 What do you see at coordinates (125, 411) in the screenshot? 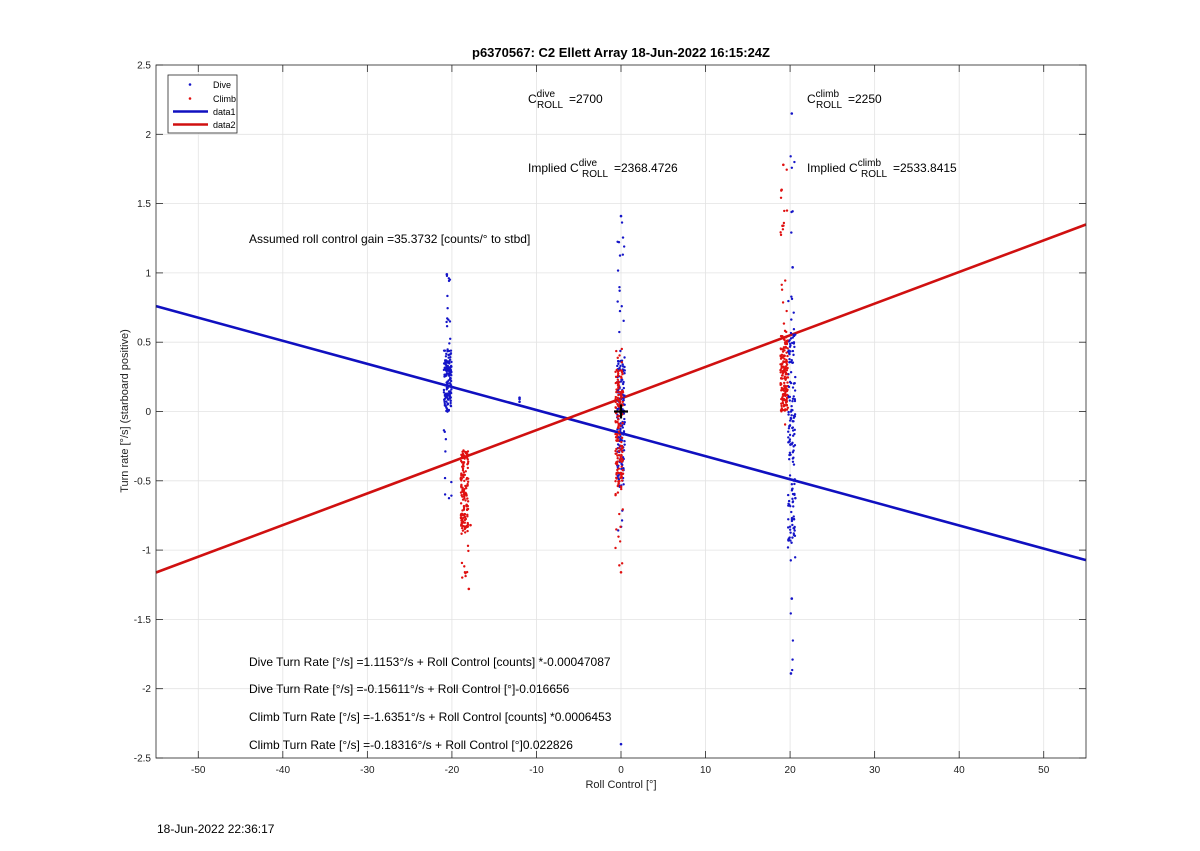
I see `y-axis-label: Turn rate [°/s] (starboard positive)` at bounding box center [125, 411].